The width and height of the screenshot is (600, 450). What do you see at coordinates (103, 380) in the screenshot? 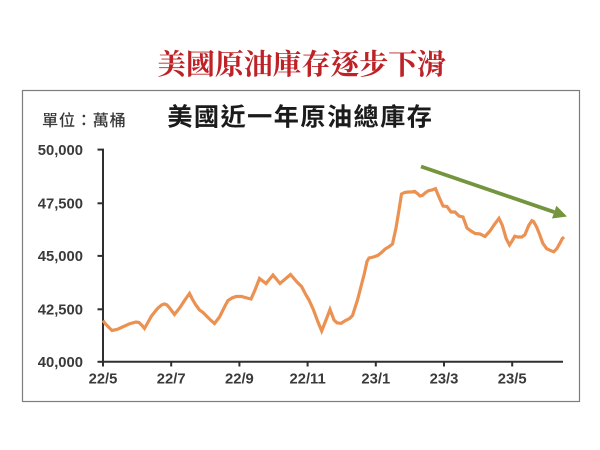
I see `svg-text: 22/5` at bounding box center [103, 380].